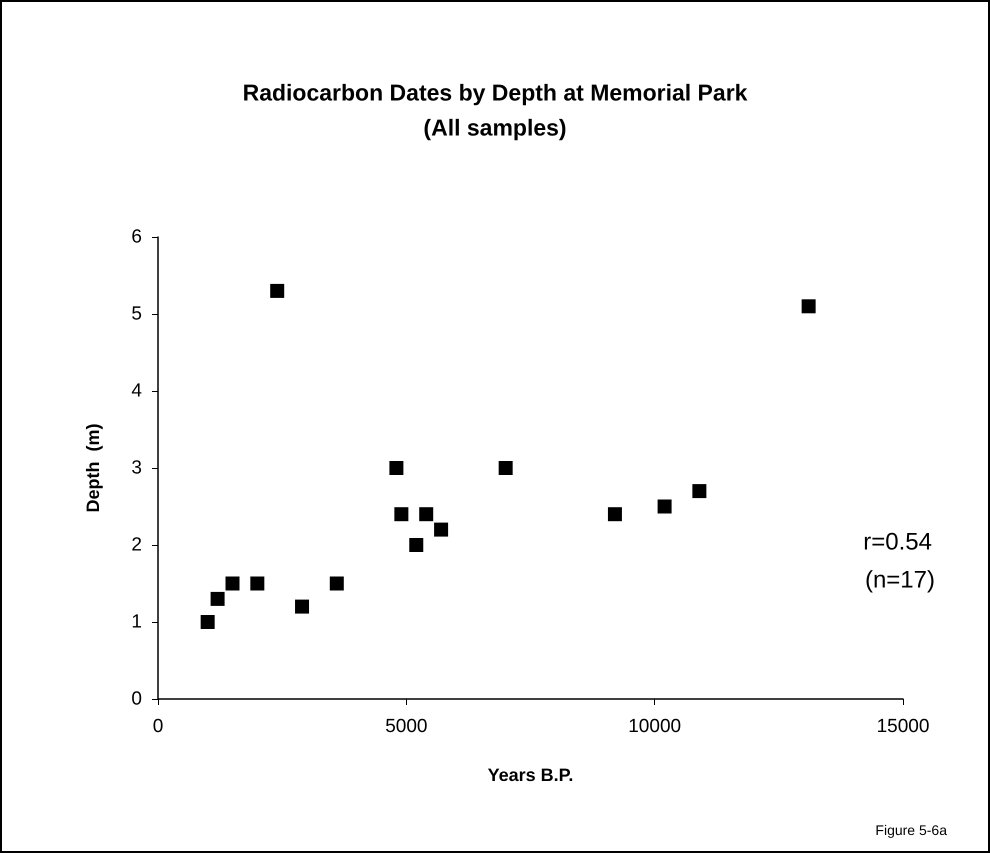 The image size is (990, 853). Describe the element at coordinates (903, 726) in the screenshot. I see `x-tick-label: 15000` at that location.